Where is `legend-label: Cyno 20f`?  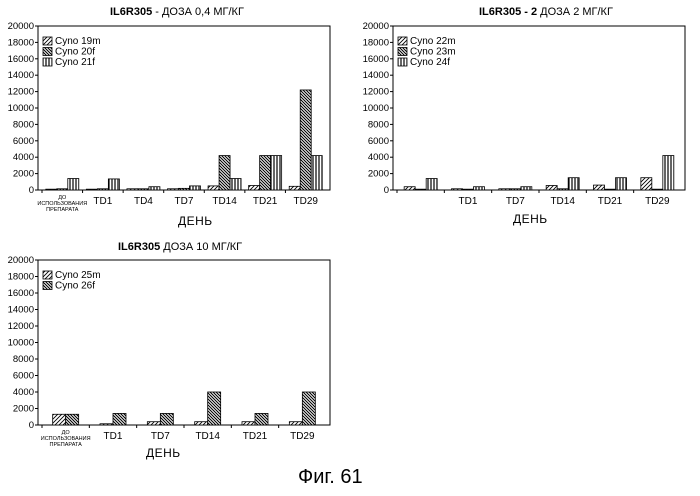
legend-label: Cyno 20f is located at coordinates (75, 52).